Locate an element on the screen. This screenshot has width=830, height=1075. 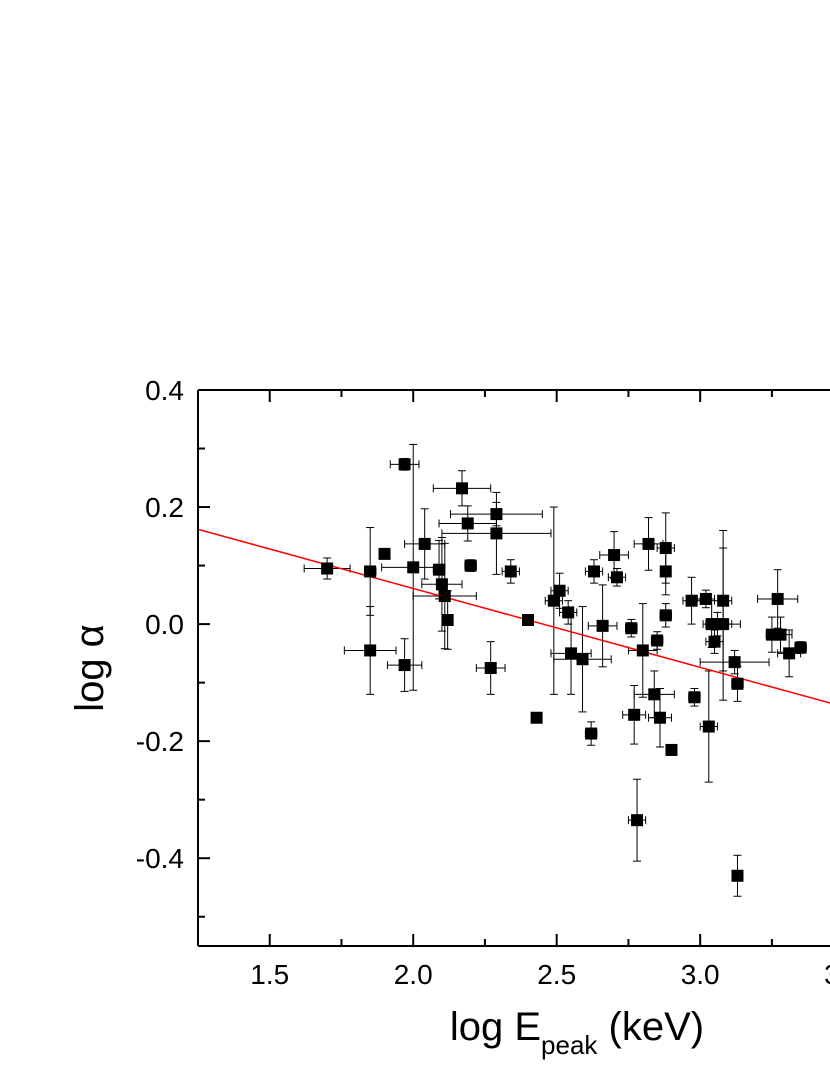
y-tick-label: -0.2 is located at coordinates (160, 741).